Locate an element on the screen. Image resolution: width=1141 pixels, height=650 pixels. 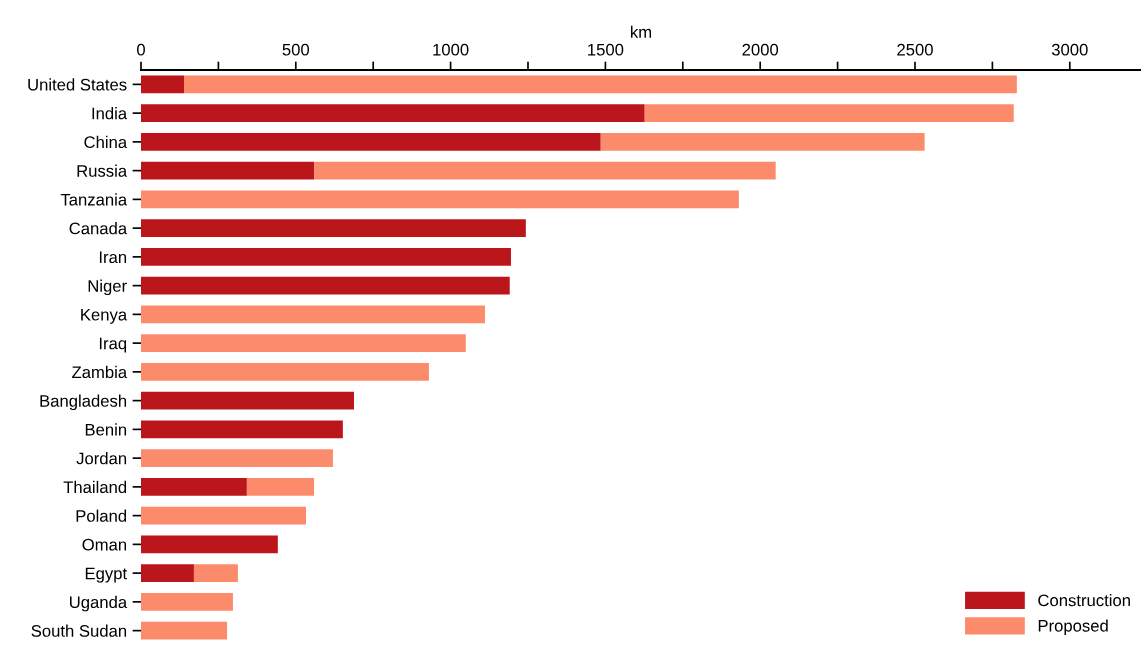
x-tick-label: 2500 is located at coordinates (915, 49).